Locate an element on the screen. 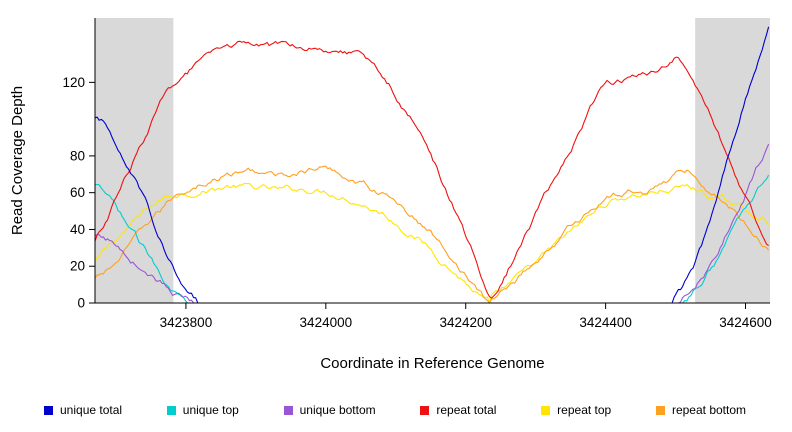 This screenshot has height=432, width=792. legend-item-unique-bottom: unique bottom is located at coordinates (329, 410).